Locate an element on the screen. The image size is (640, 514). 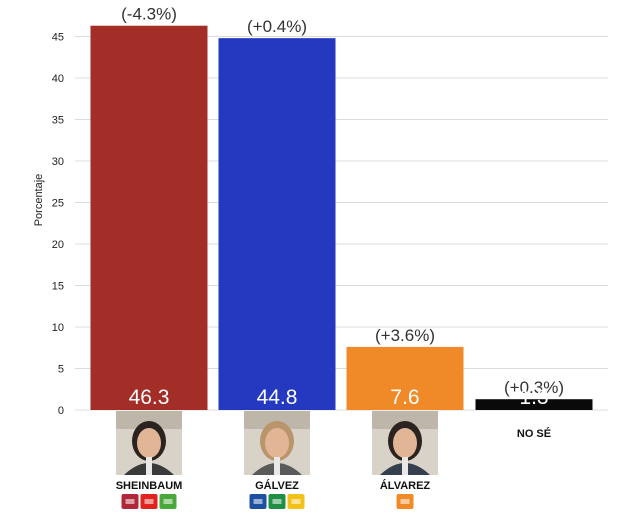
pri-logo is located at coordinates (277, 501).